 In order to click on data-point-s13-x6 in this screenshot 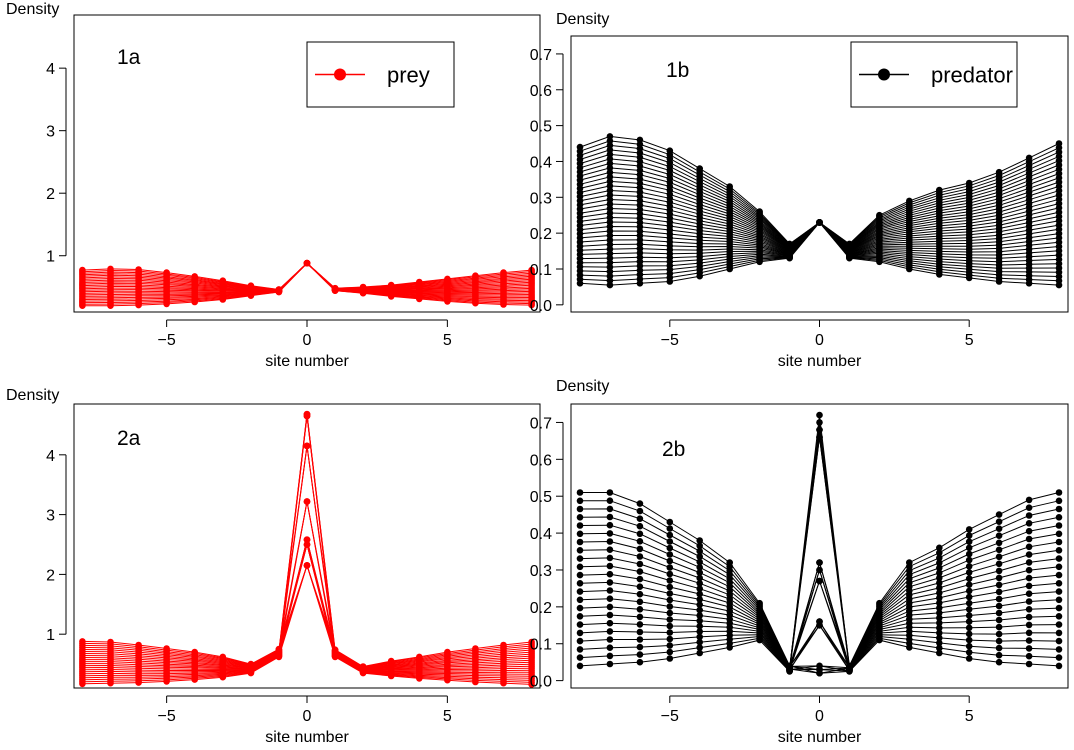, I will do `click(999, 578)`.